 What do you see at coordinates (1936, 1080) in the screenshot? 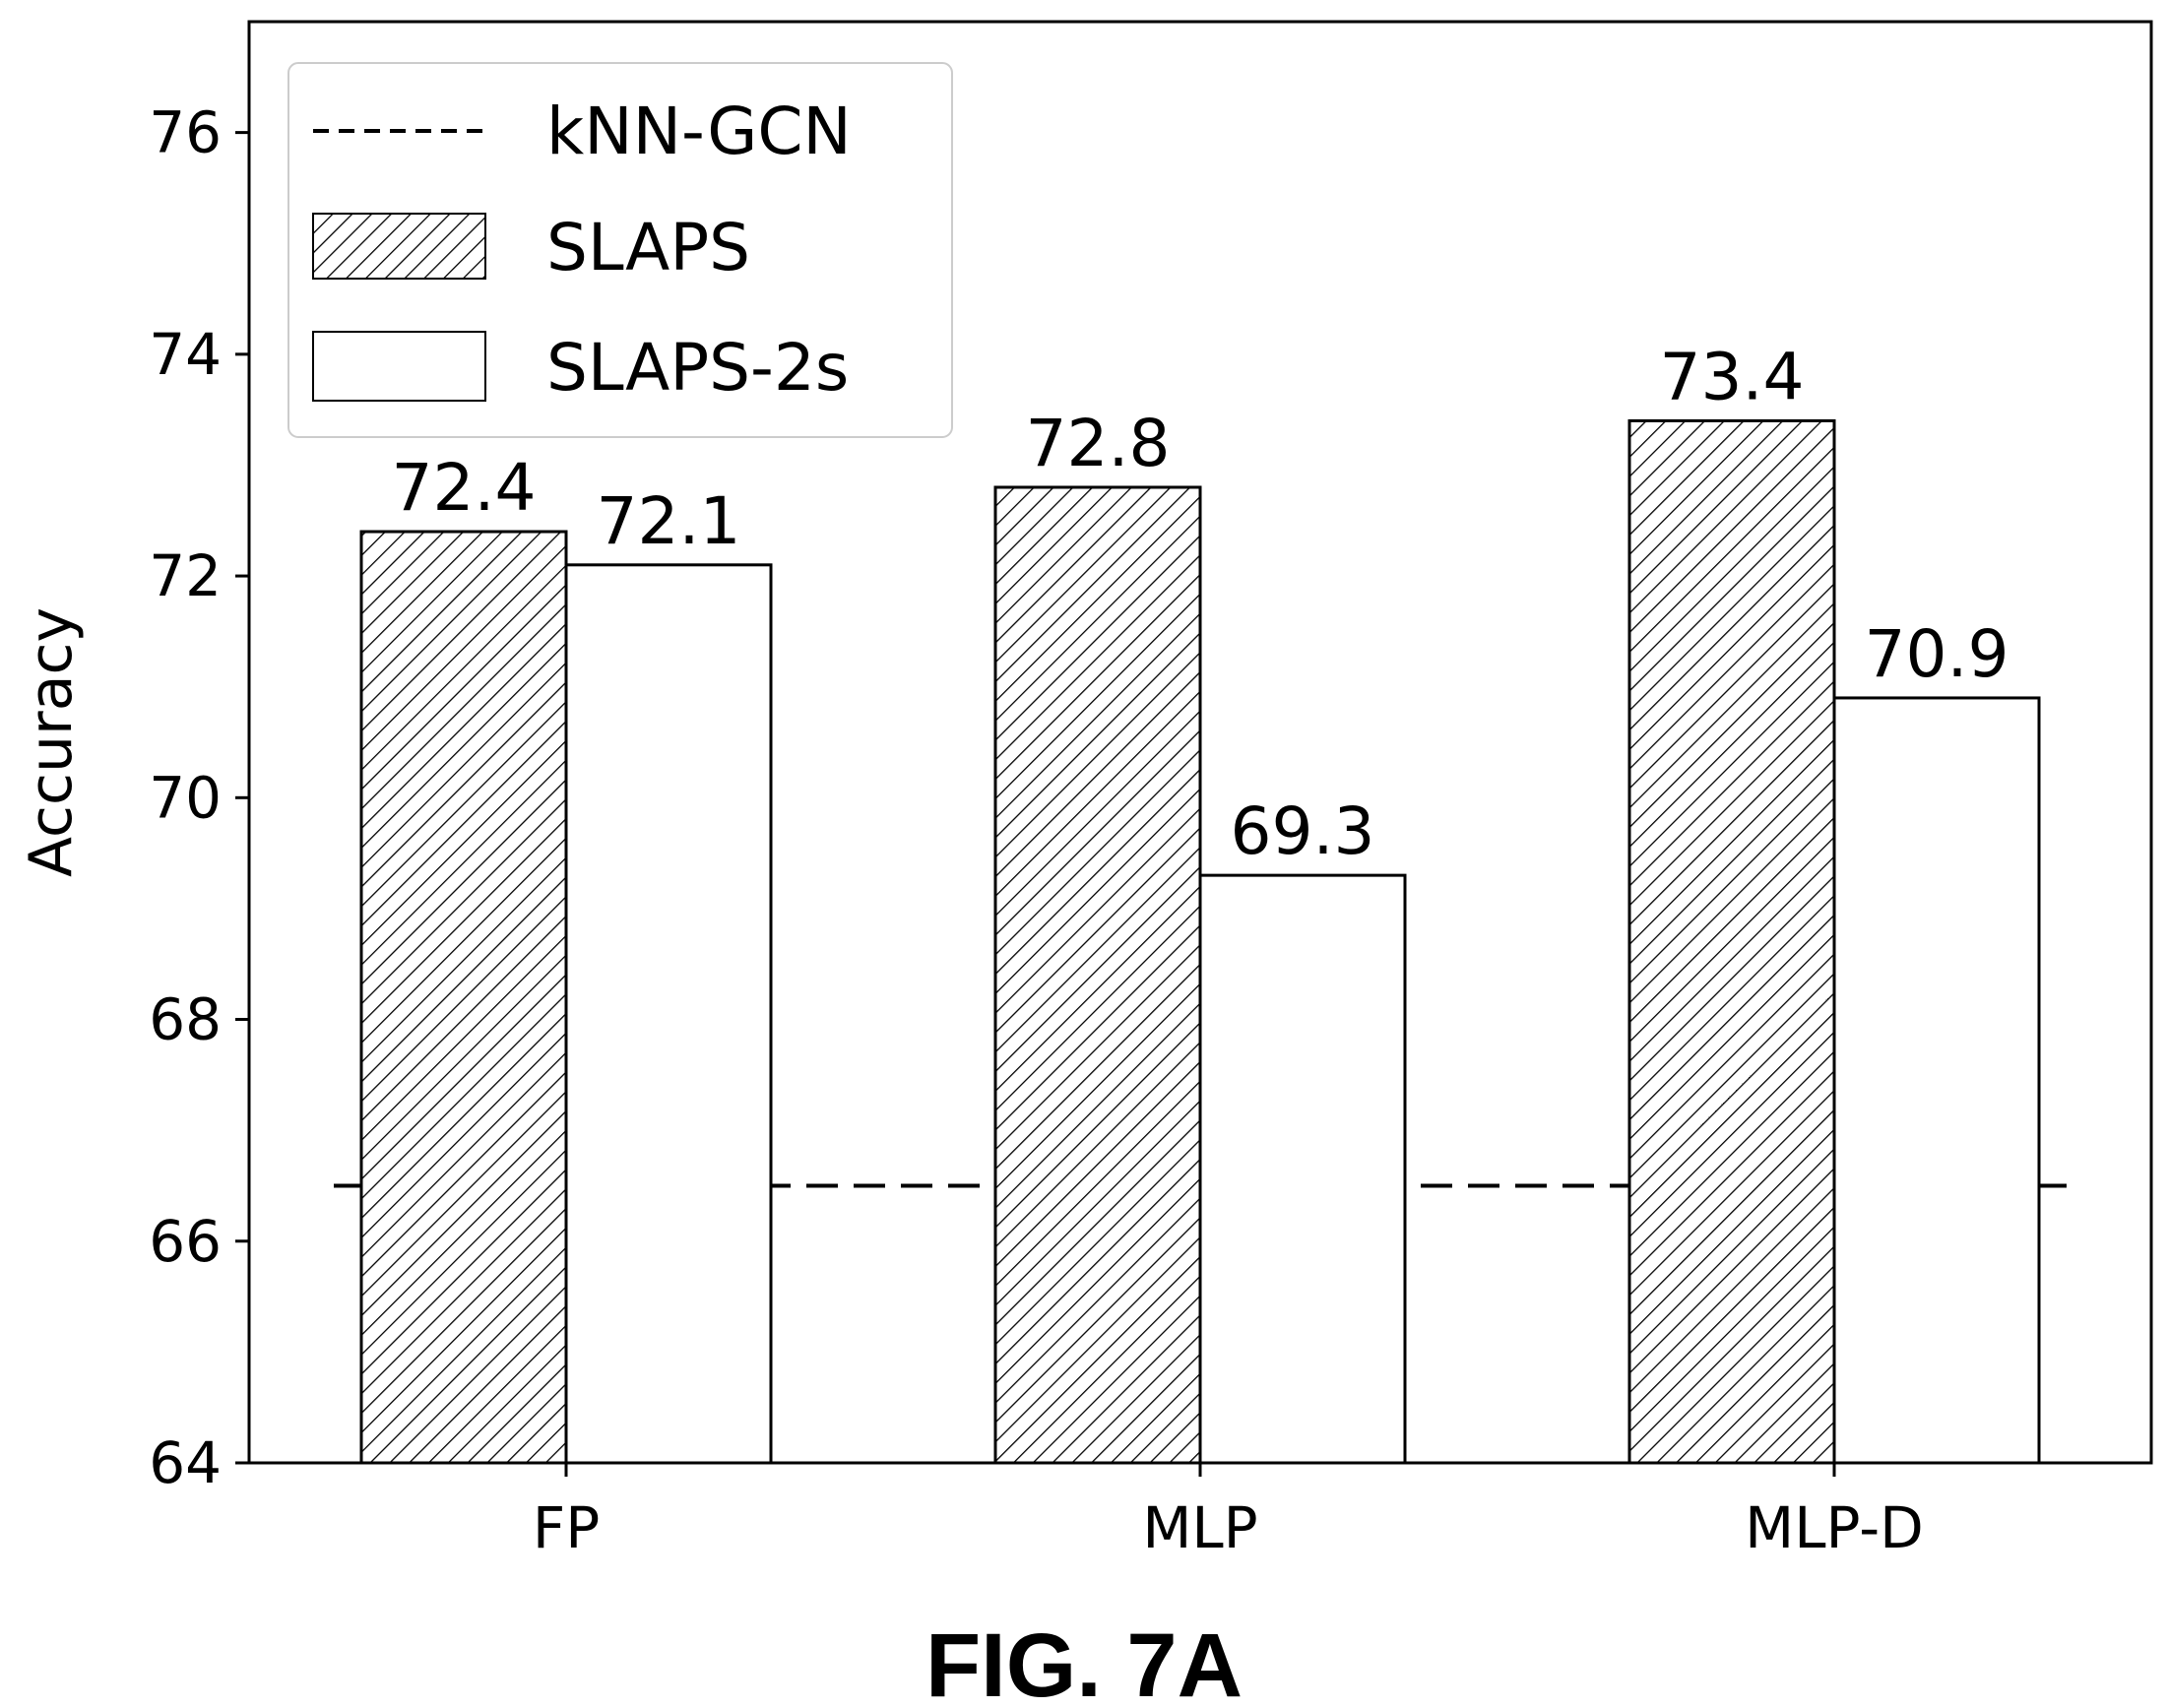
I see `bar-slaps-2s-mlp-d` at bounding box center [1936, 1080].